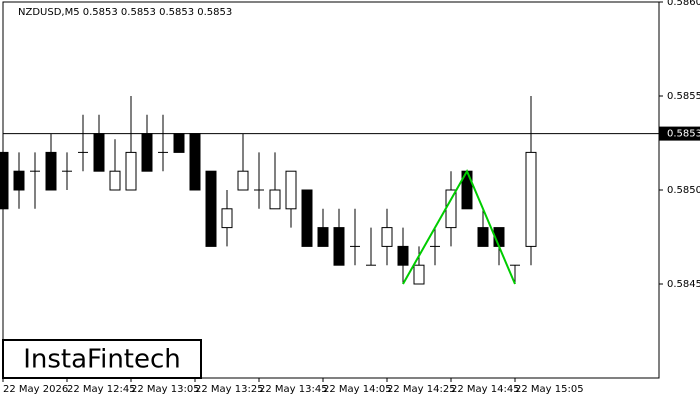 This screenshot has height=400, width=700. I want to click on y-tick-label: 0.5850, so click(683, 190).